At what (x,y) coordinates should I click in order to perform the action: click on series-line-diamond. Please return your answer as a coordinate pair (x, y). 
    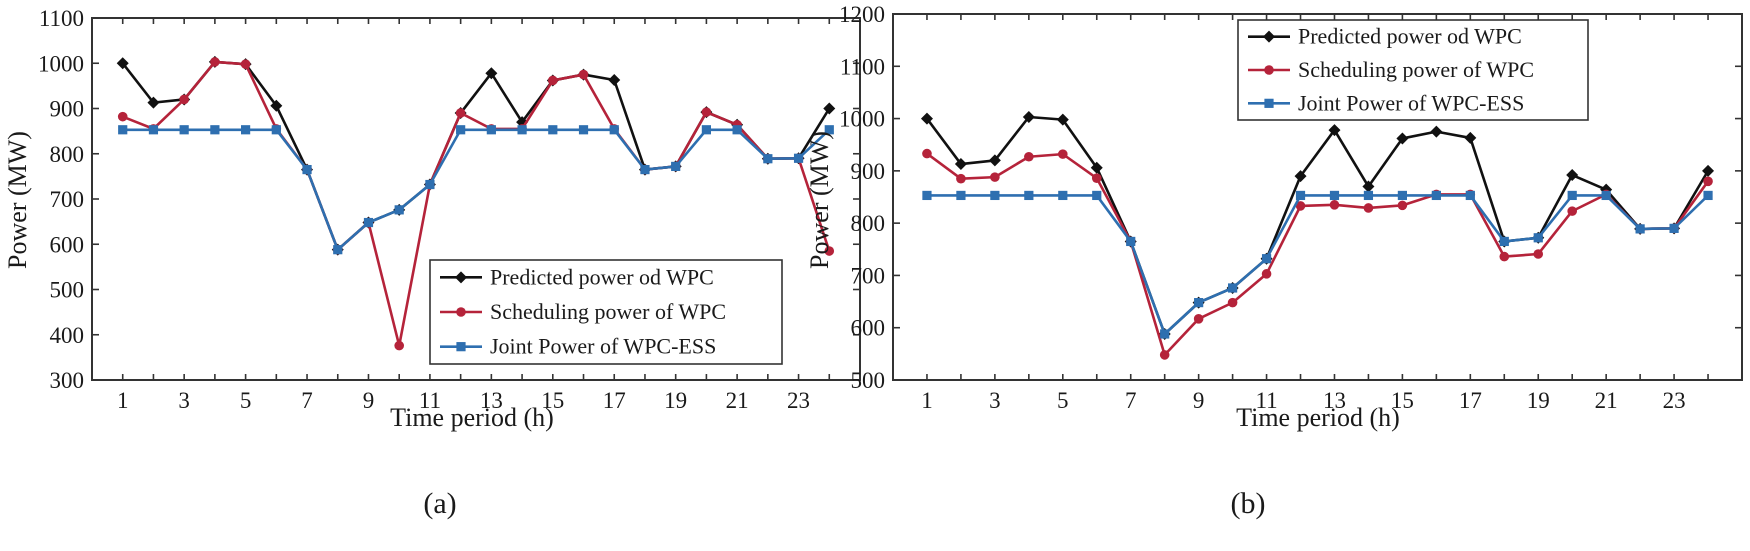
    Looking at the image, I should click on (476, 155).